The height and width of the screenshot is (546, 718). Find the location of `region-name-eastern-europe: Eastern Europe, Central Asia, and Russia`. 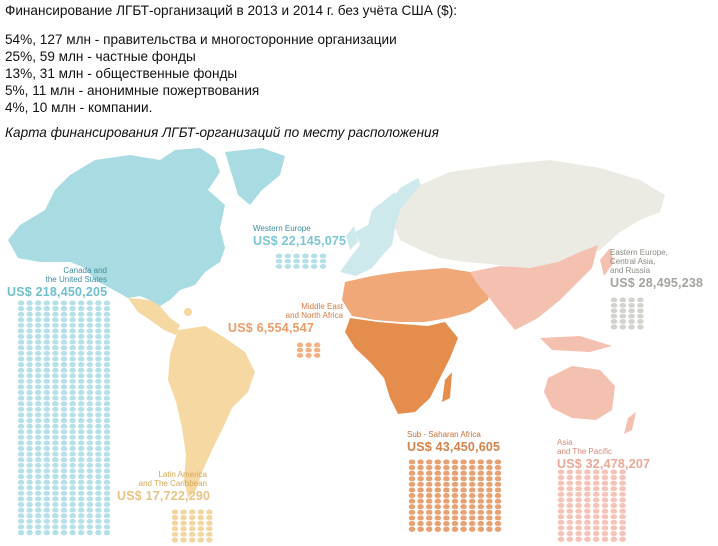

region-name-eastern-europe: Eastern Europe, Central Asia, and Russia is located at coordinates (639, 261).